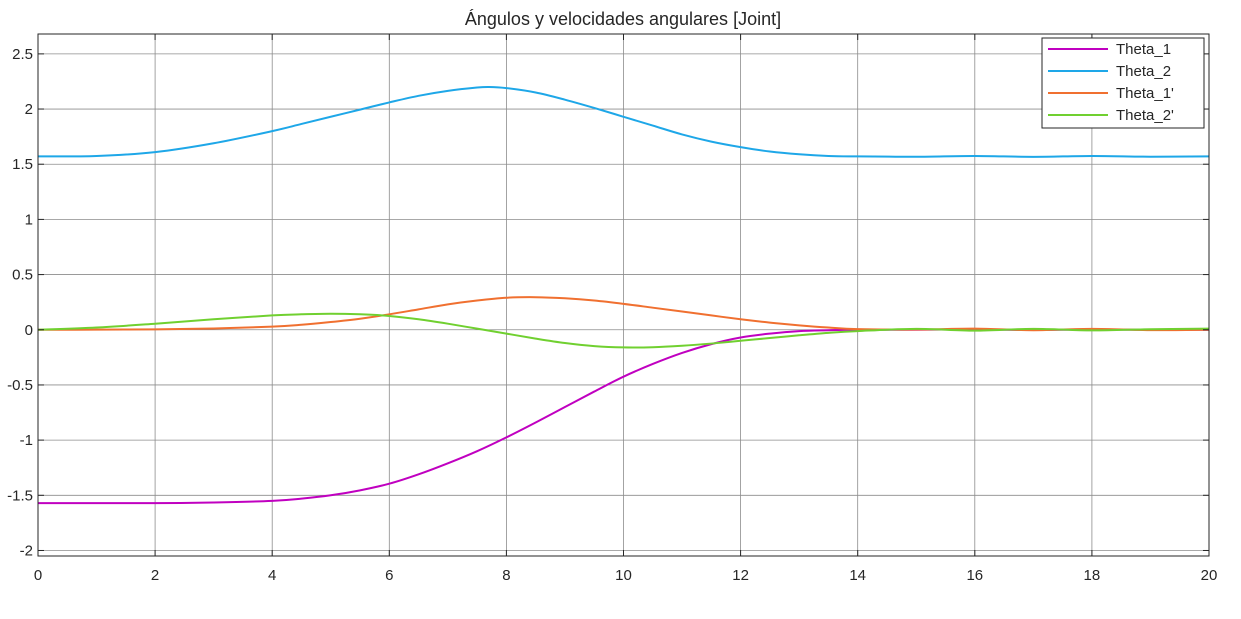  What do you see at coordinates (29, 109) in the screenshot?
I see `y-tick-label: 2` at bounding box center [29, 109].